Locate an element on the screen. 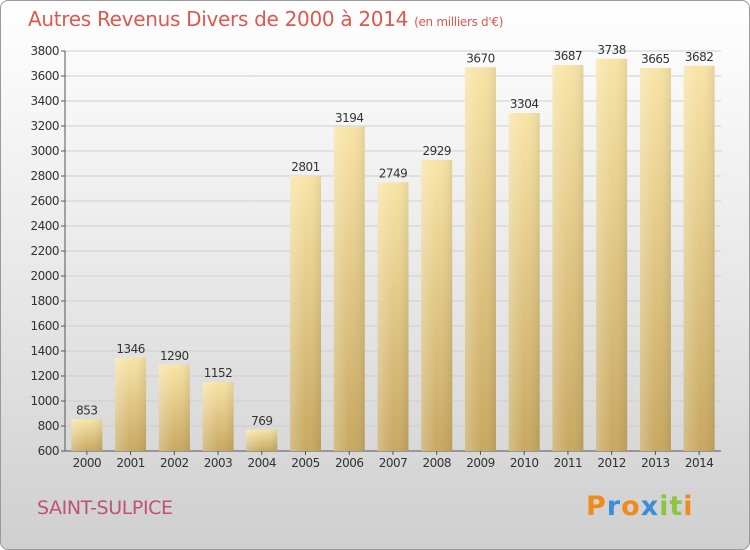 Image resolution: width=750 pixels, height=550 pixels. x-tick-label: 2007 is located at coordinates (393, 463).